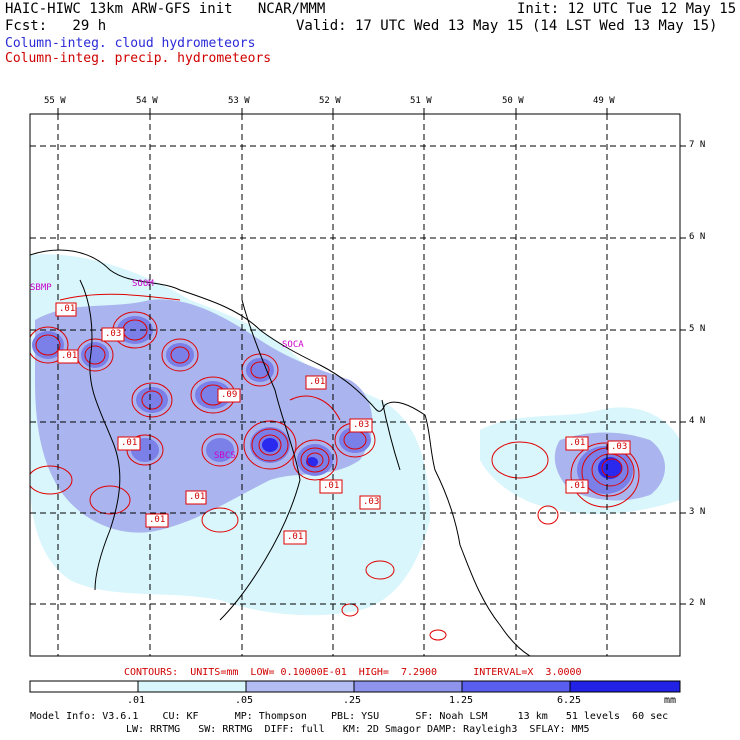 Image resolution: width=740 pixels, height=740 pixels. Describe the element at coordinates (136, 700) in the screenshot. I see `colorbar-tick: .01` at that location.